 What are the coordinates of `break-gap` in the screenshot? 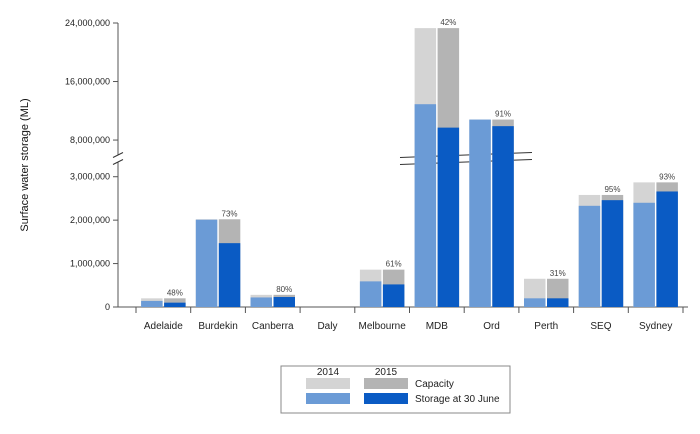 It's located at (118, 159).